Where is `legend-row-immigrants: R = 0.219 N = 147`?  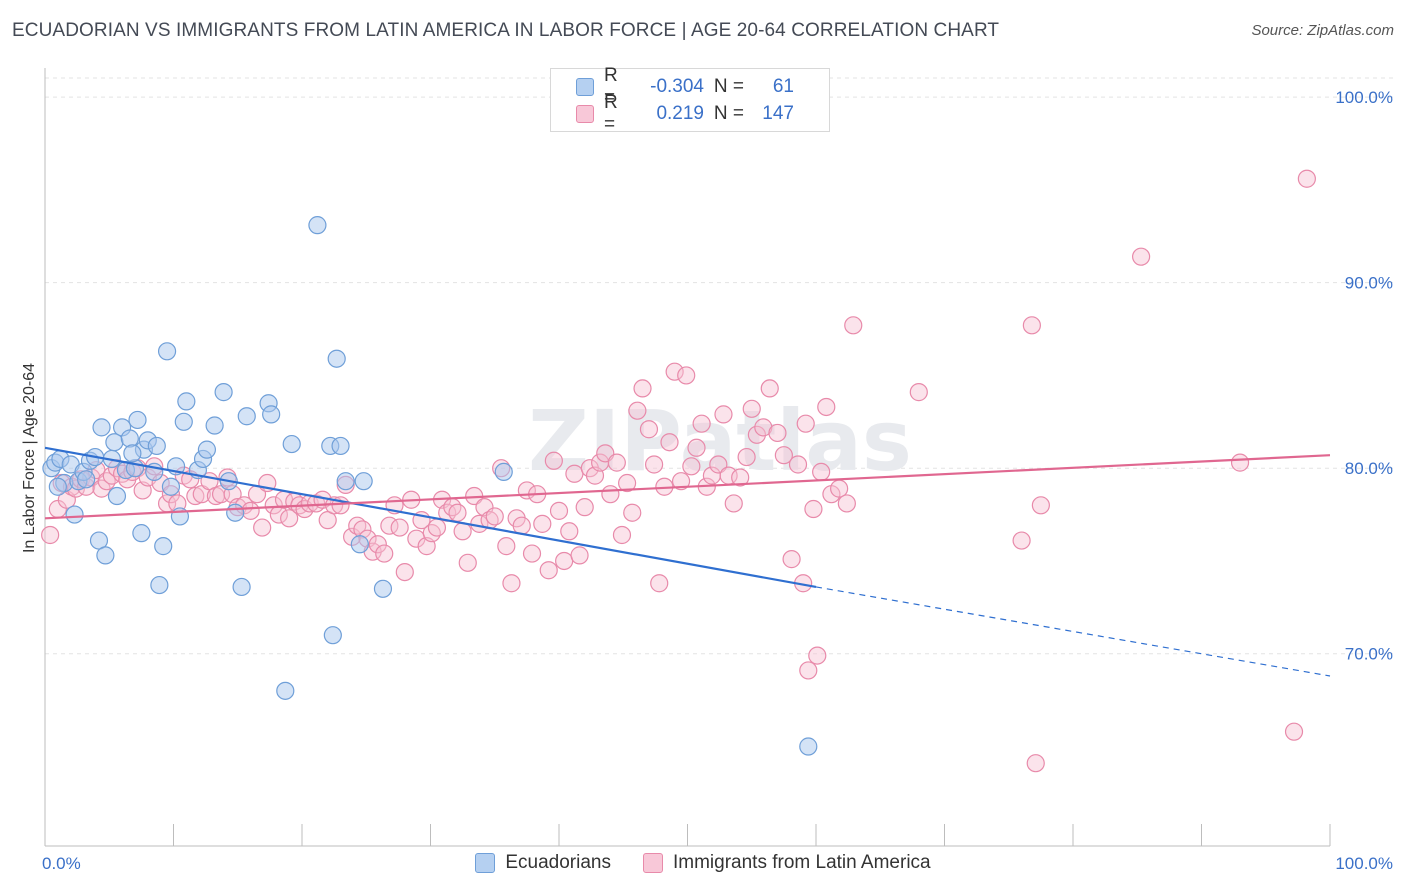
legend-row-immigrants: R = 0.219 N = 147 is located at coordinates (685, 113).